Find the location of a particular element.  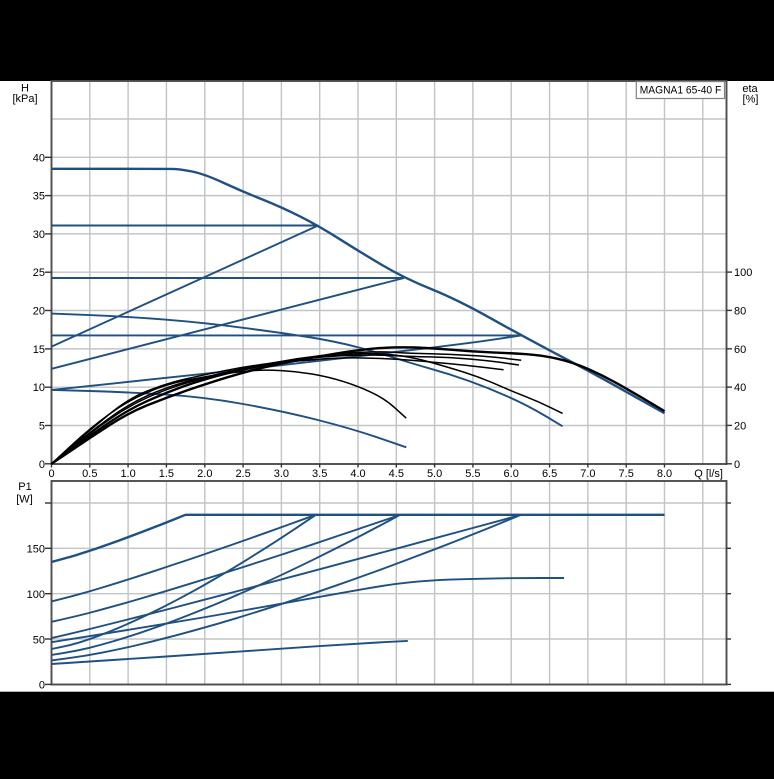

svg-text: 3.0 is located at coordinates (281, 474).